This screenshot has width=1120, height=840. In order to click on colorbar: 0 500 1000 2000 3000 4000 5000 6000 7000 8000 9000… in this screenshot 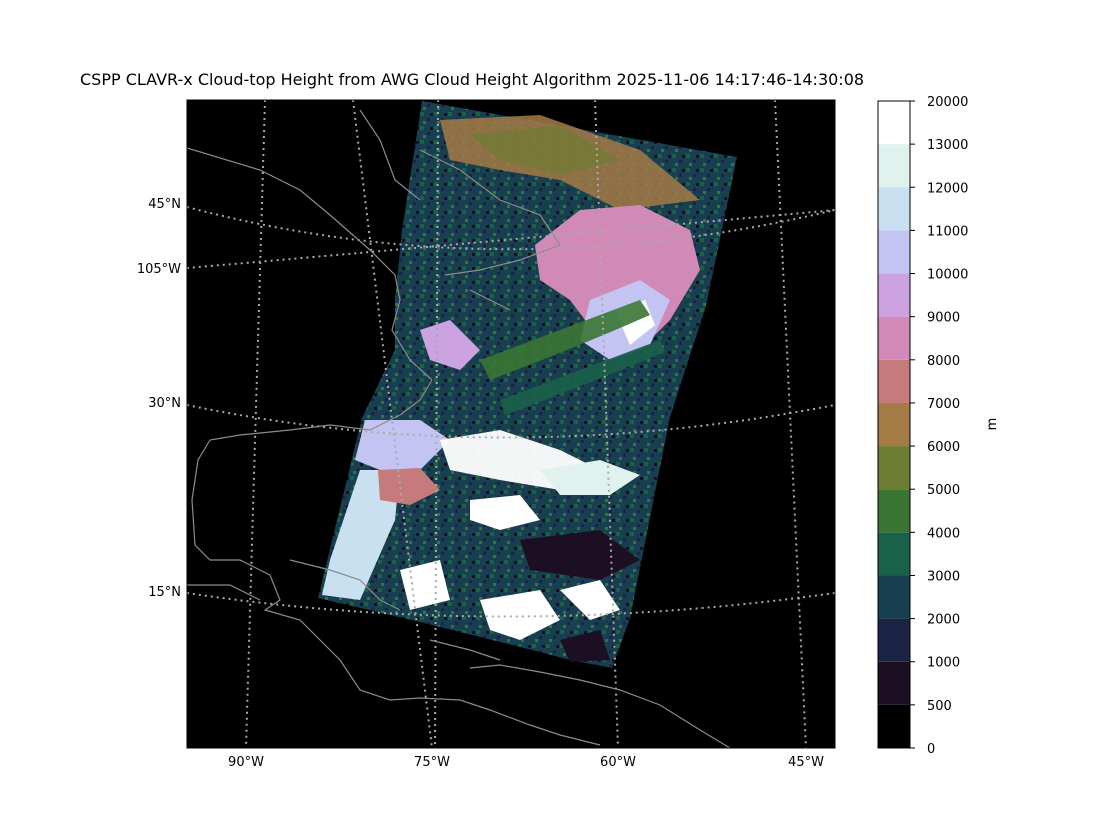, I will do `click(922, 426)`.